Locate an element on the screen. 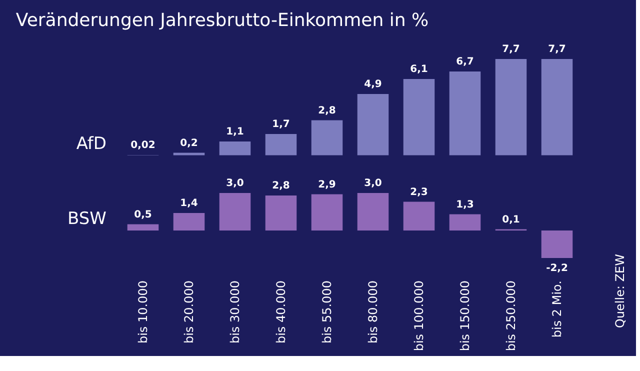  x-tick-label: bis 40.000 is located at coordinates (281, 312).